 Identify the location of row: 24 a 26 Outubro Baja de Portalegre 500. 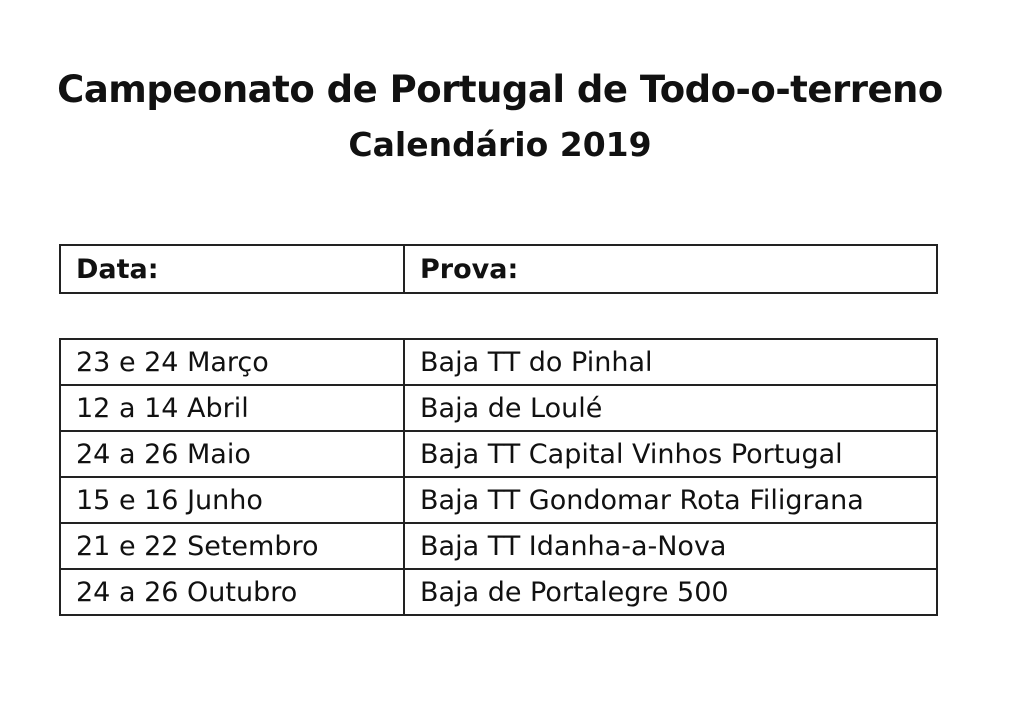
(498, 592).